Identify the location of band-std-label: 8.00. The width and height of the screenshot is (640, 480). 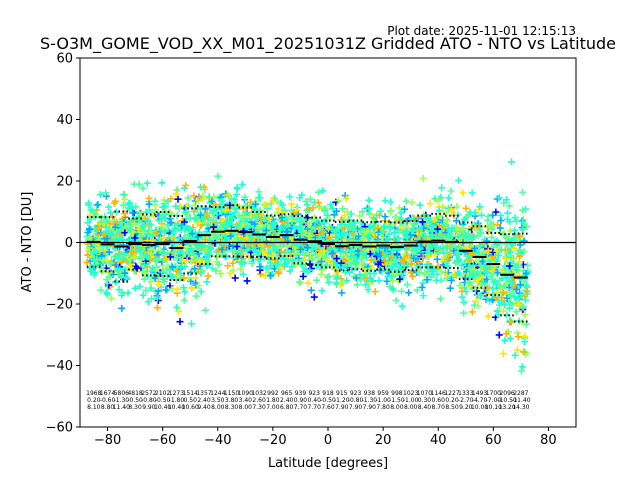
(411, 407).